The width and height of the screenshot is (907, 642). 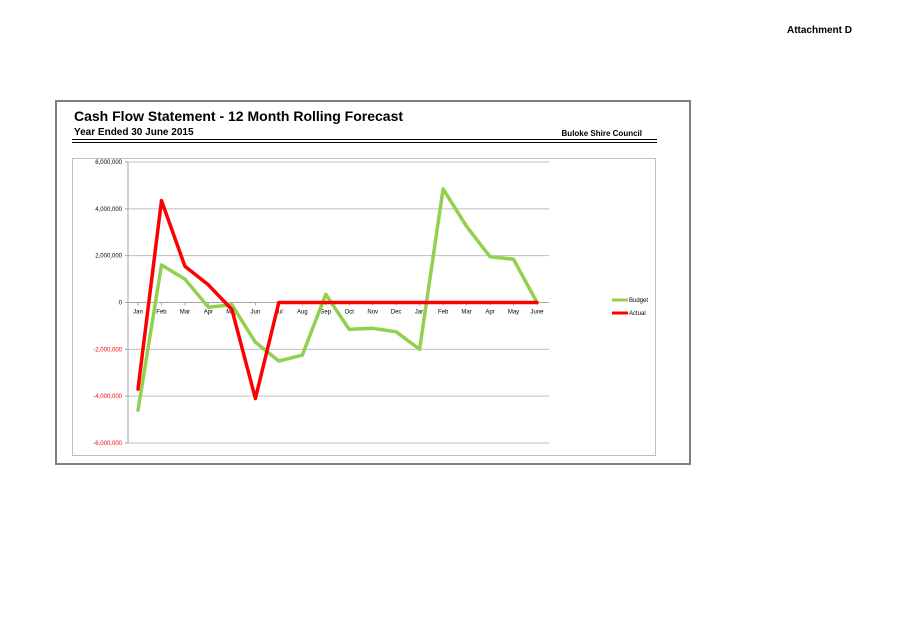 What do you see at coordinates (601, 133) in the screenshot?
I see `organisation-name: Buloke Shire Council` at bounding box center [601, 133].